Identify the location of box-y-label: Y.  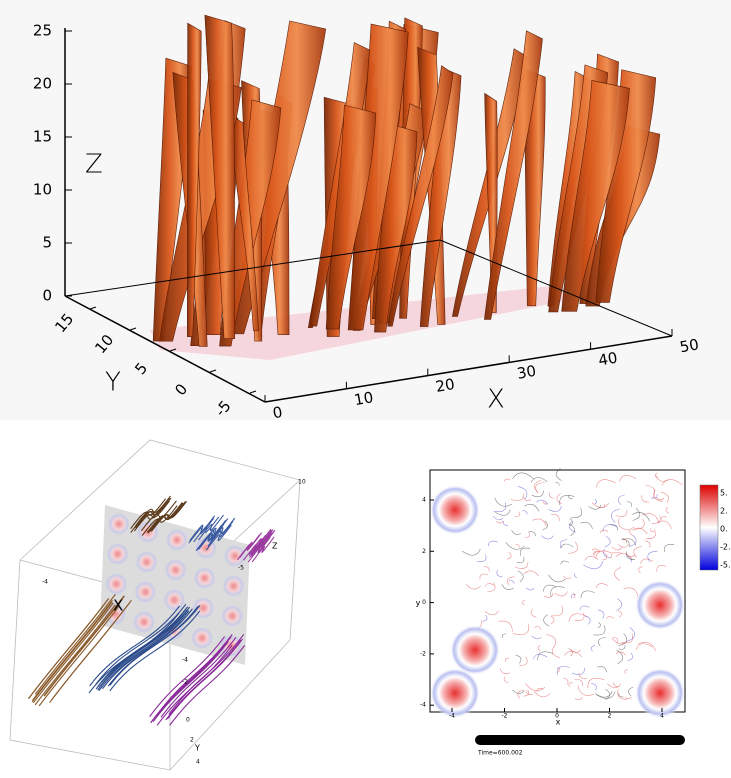
(197, 748).